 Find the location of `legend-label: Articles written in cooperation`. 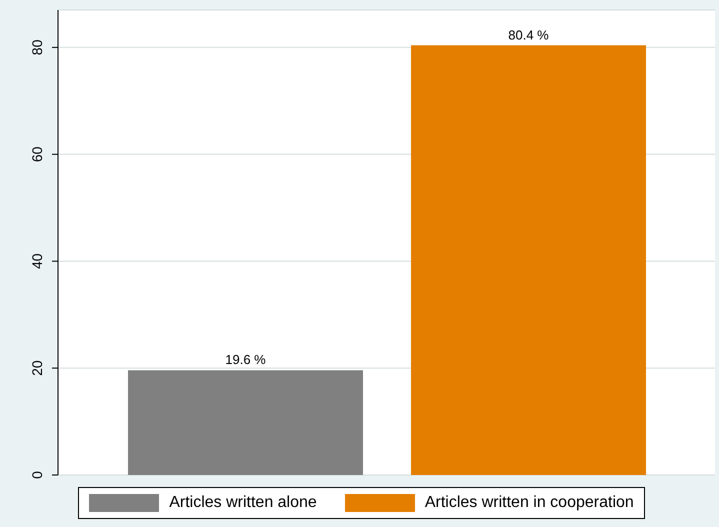

legend-label: Articles written in cooperation is located at coordinates (529, 503).